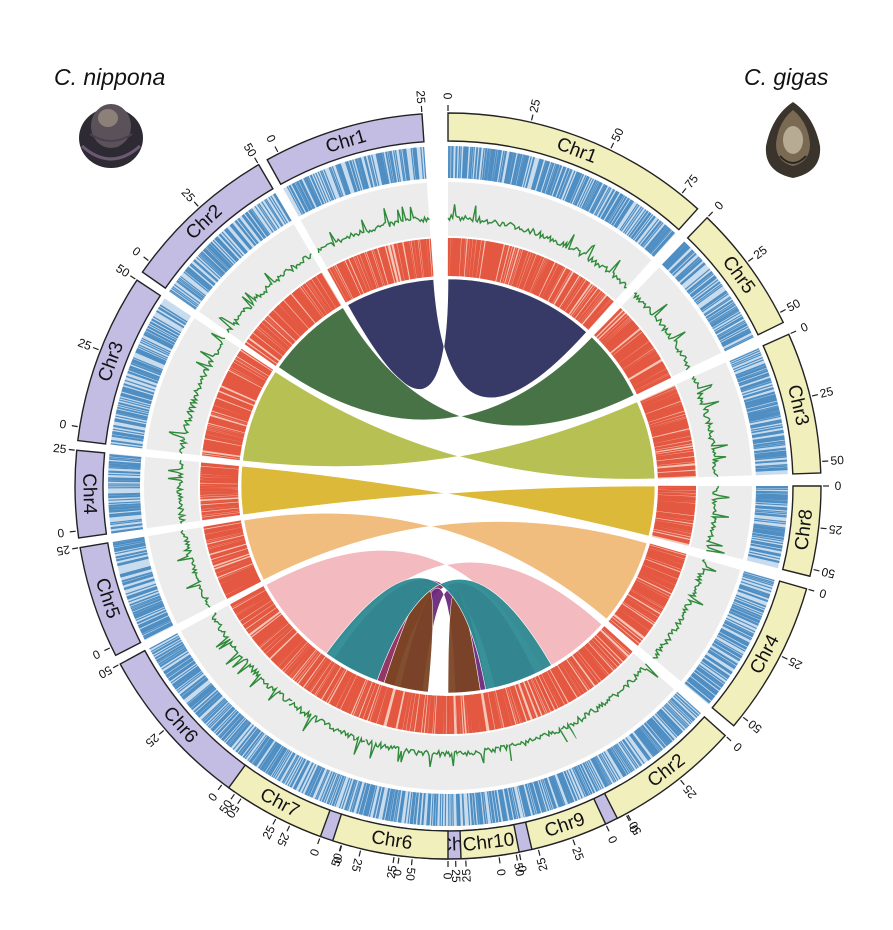 This screenshot has width=893, height=930. Describe the element at coordinates (565, 824) in the screenshot. I see `chromosome-box-right-chr9` at that location.